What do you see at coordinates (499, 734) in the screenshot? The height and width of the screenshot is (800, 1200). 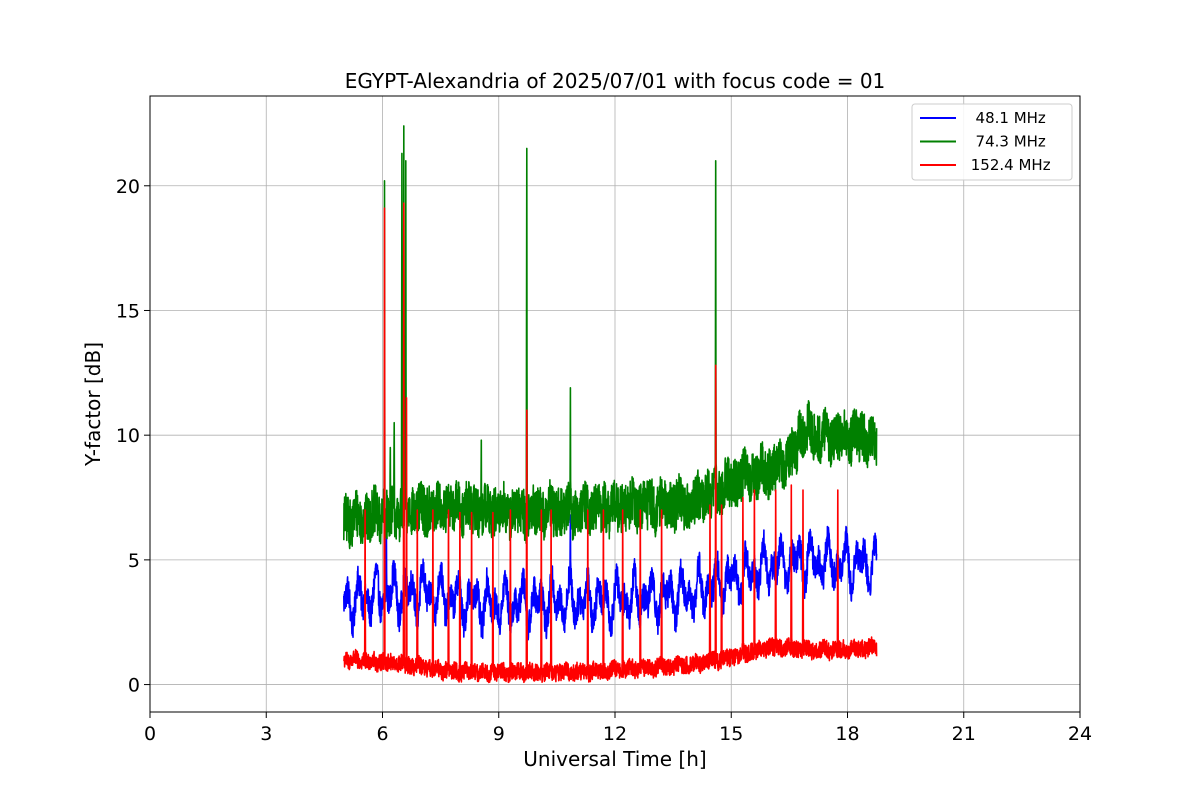 I see `x-tick-label: 9` at bounding box center [499, 734].